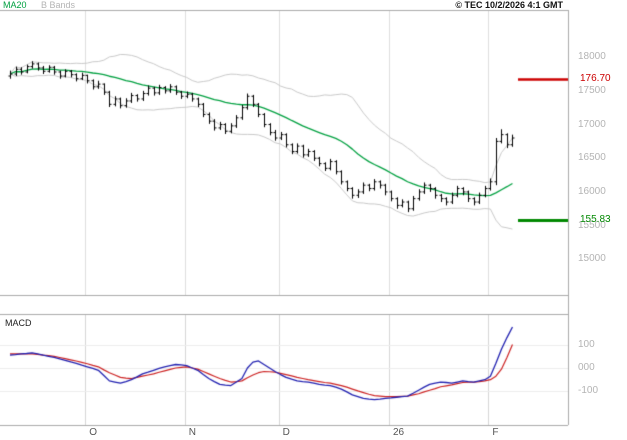 The width and height of the screenshot is (627, 440). Describe the element at coordinates (592, 225) in the screenshot. I see `price-axis-tick-label: 15500` at that location.